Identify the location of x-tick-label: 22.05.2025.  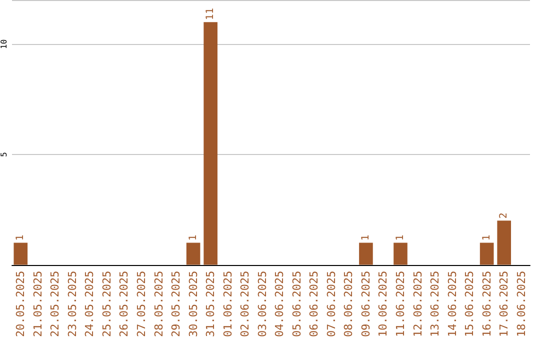
(55, 304).